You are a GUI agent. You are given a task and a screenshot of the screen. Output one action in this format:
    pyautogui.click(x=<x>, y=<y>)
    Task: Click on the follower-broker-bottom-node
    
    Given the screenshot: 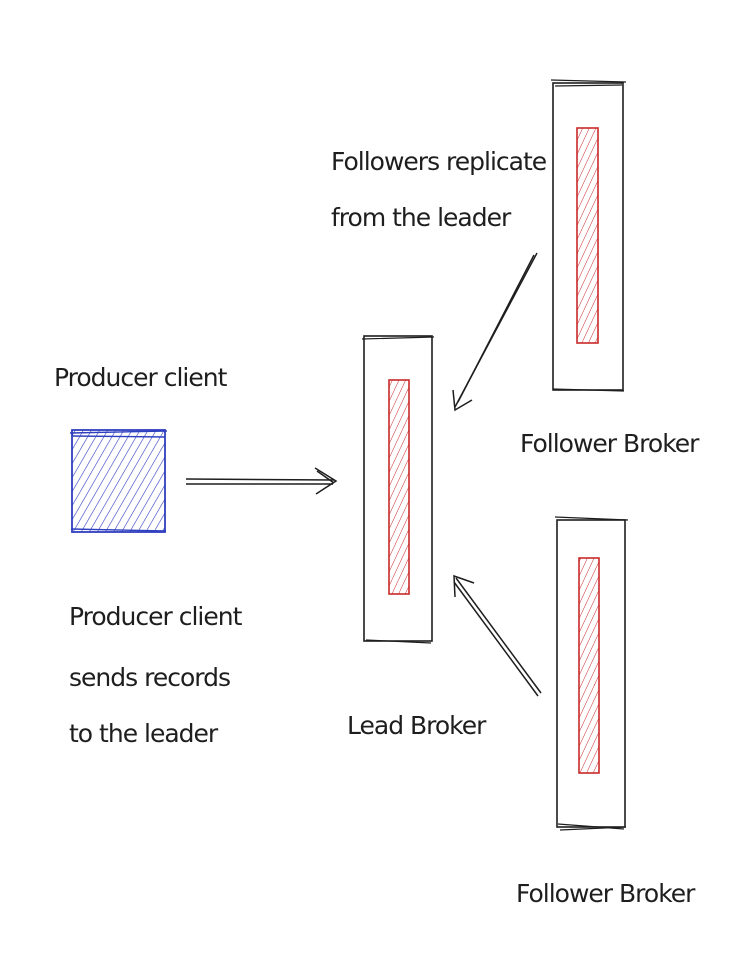 What is the action you would take?
    pyautogui.click(x=591, y=673)
    